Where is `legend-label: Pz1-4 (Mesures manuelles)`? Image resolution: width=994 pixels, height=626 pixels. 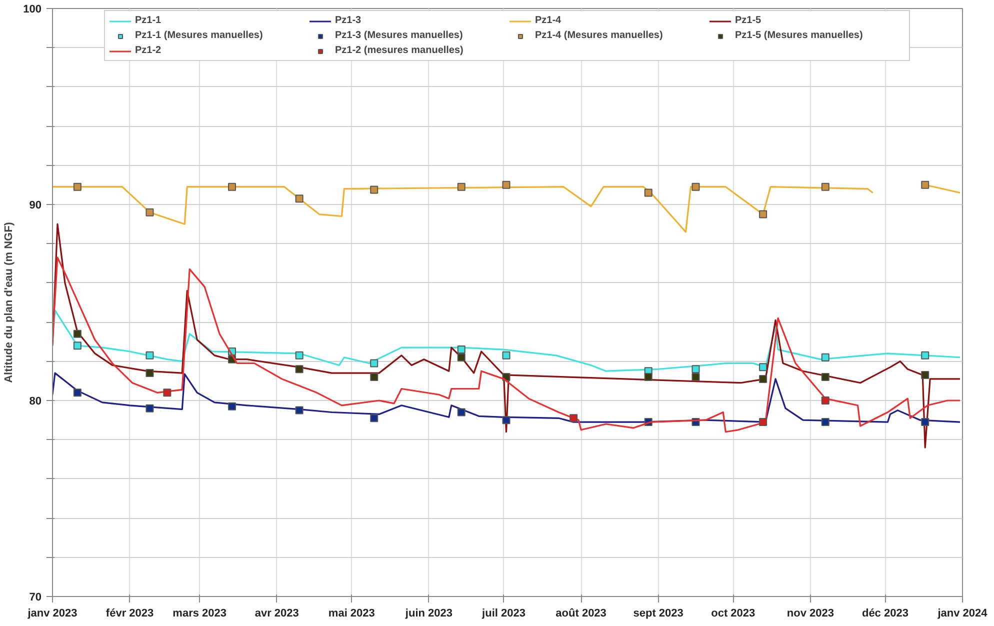
legend-label: Pz1-4 (Mesures manuelles) is located at coordinates (599, 35).